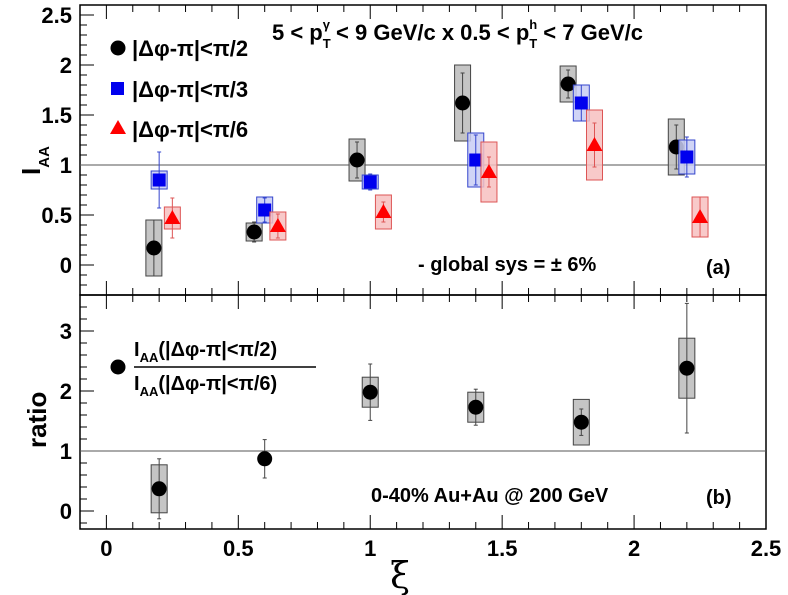 This screenshot has height=595, width=788. What do you see at coordinates (66, 451) in the screenshot?
I see `y-tick-label-b: 1` at bounding box center [66, 451].